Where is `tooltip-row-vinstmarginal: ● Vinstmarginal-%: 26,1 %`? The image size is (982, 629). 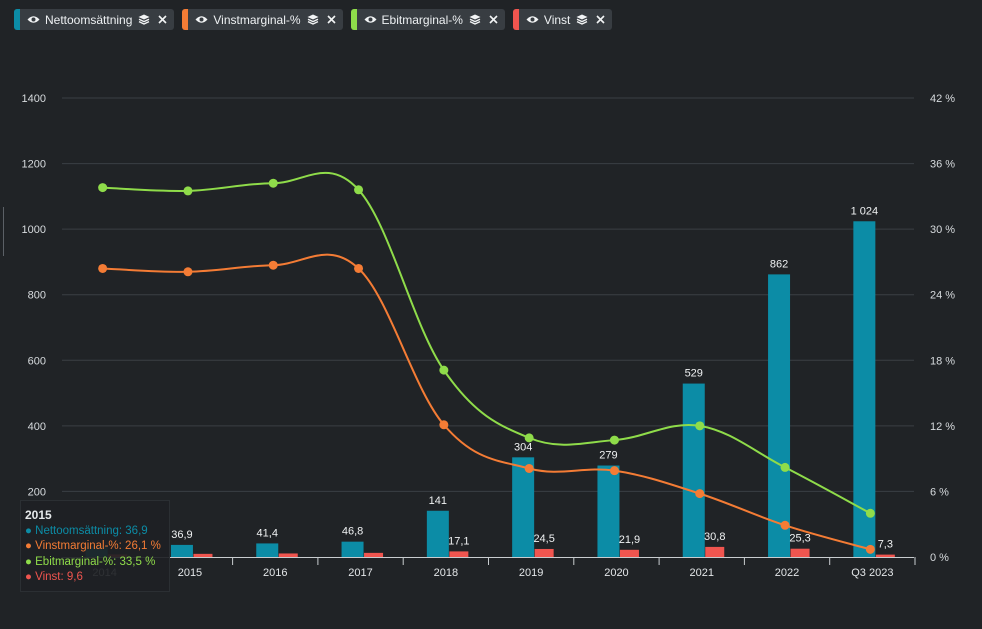 tooltip-row-vinstmarginal: ● Vinstmarginal-%: 26,1 % is located at coordinates (93, 546).